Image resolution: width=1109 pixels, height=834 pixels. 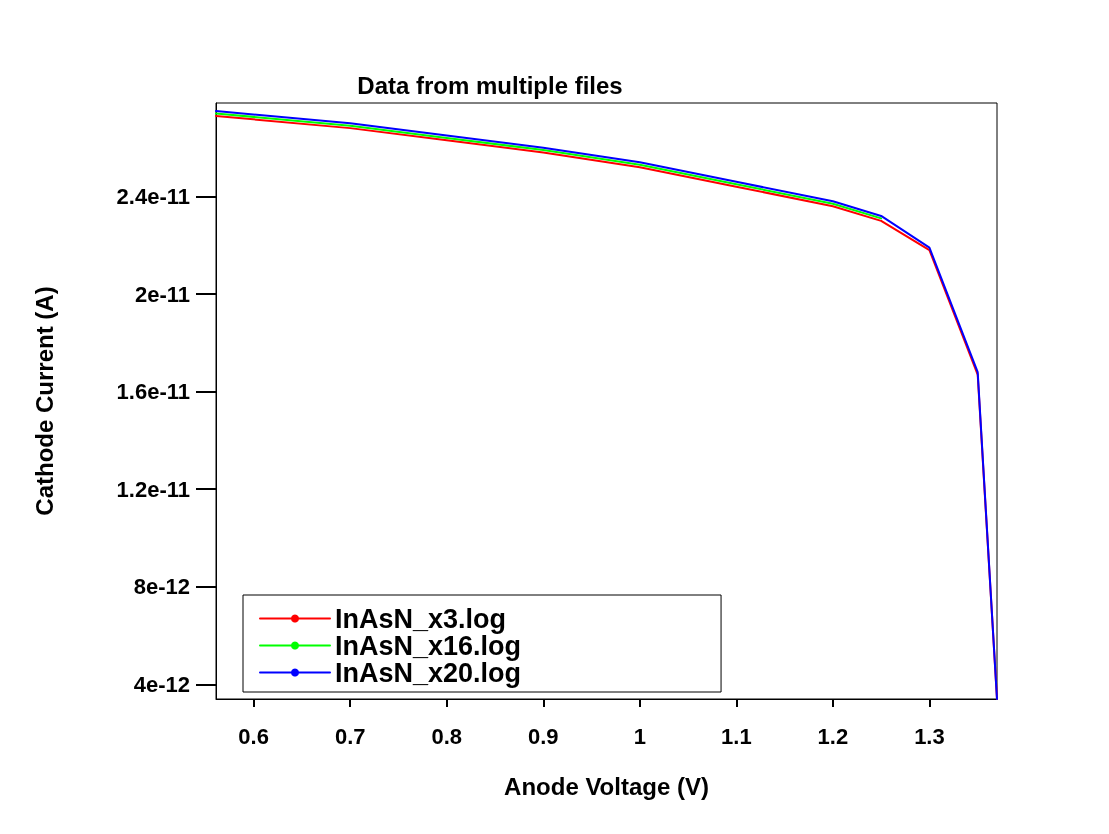 What do you see at coordinates (606, 786) in the screenshot?
I see `x-axis-title: Anode Voltage (V)` at bounding box center [606, 786].